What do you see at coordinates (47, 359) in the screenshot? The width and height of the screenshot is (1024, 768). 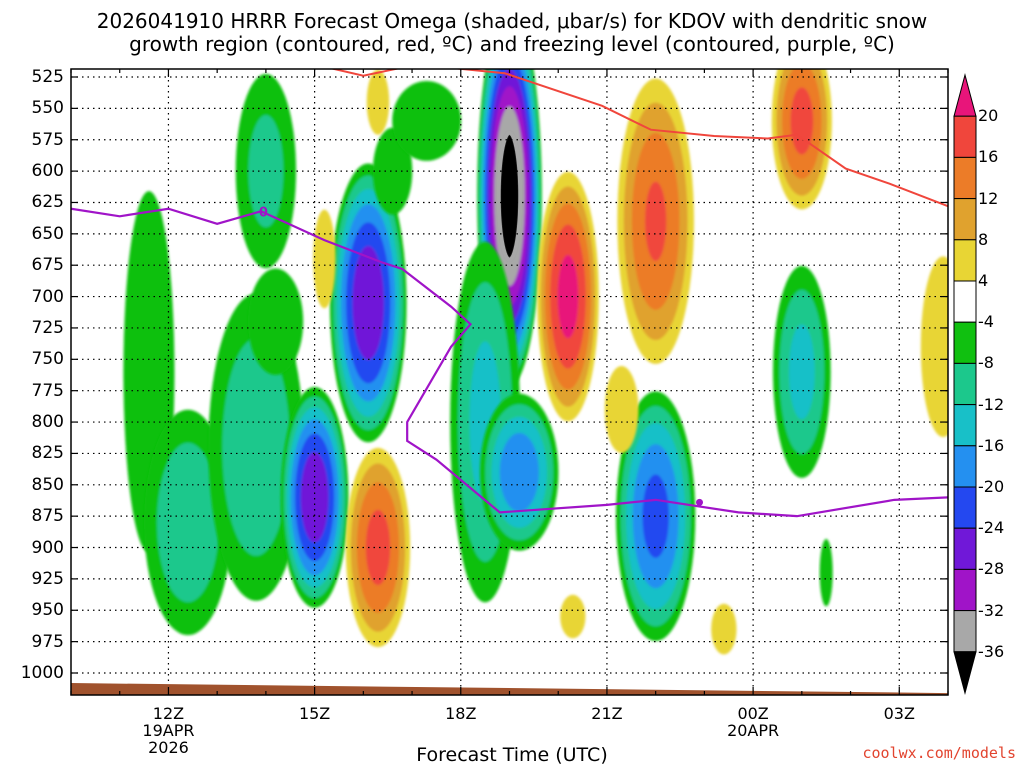 I see `y-tick-label: 750` at bounding box center [47, 359].